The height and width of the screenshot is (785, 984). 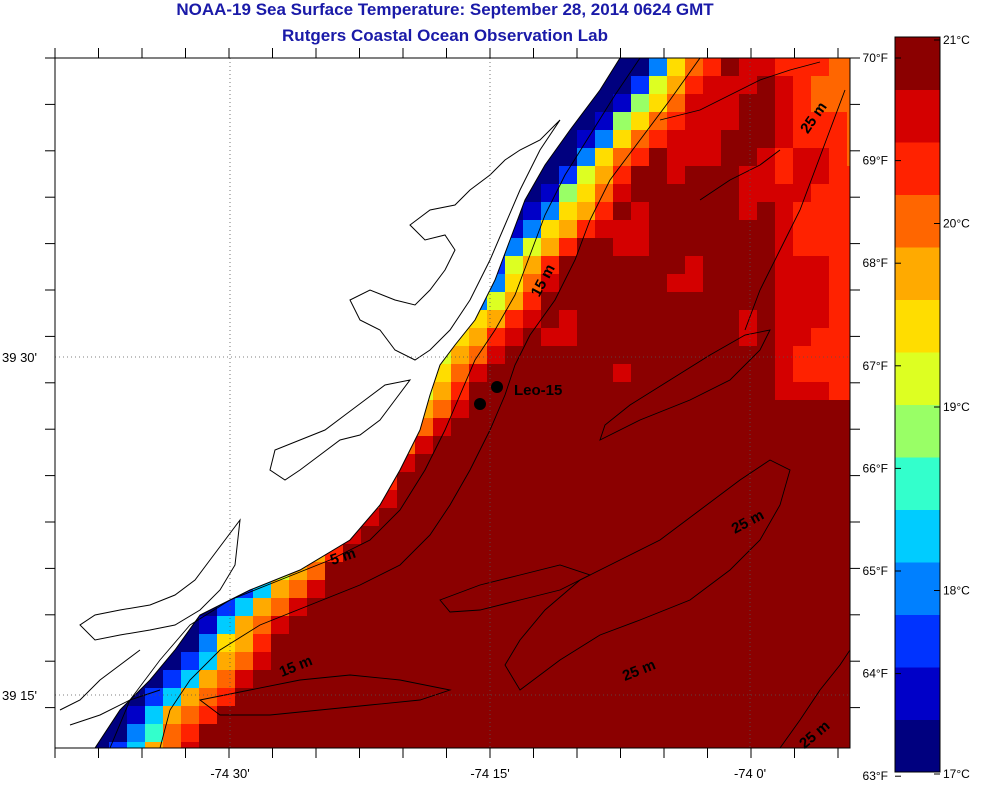 I want to click on colorbar-segment, so click(x=917, y=431).